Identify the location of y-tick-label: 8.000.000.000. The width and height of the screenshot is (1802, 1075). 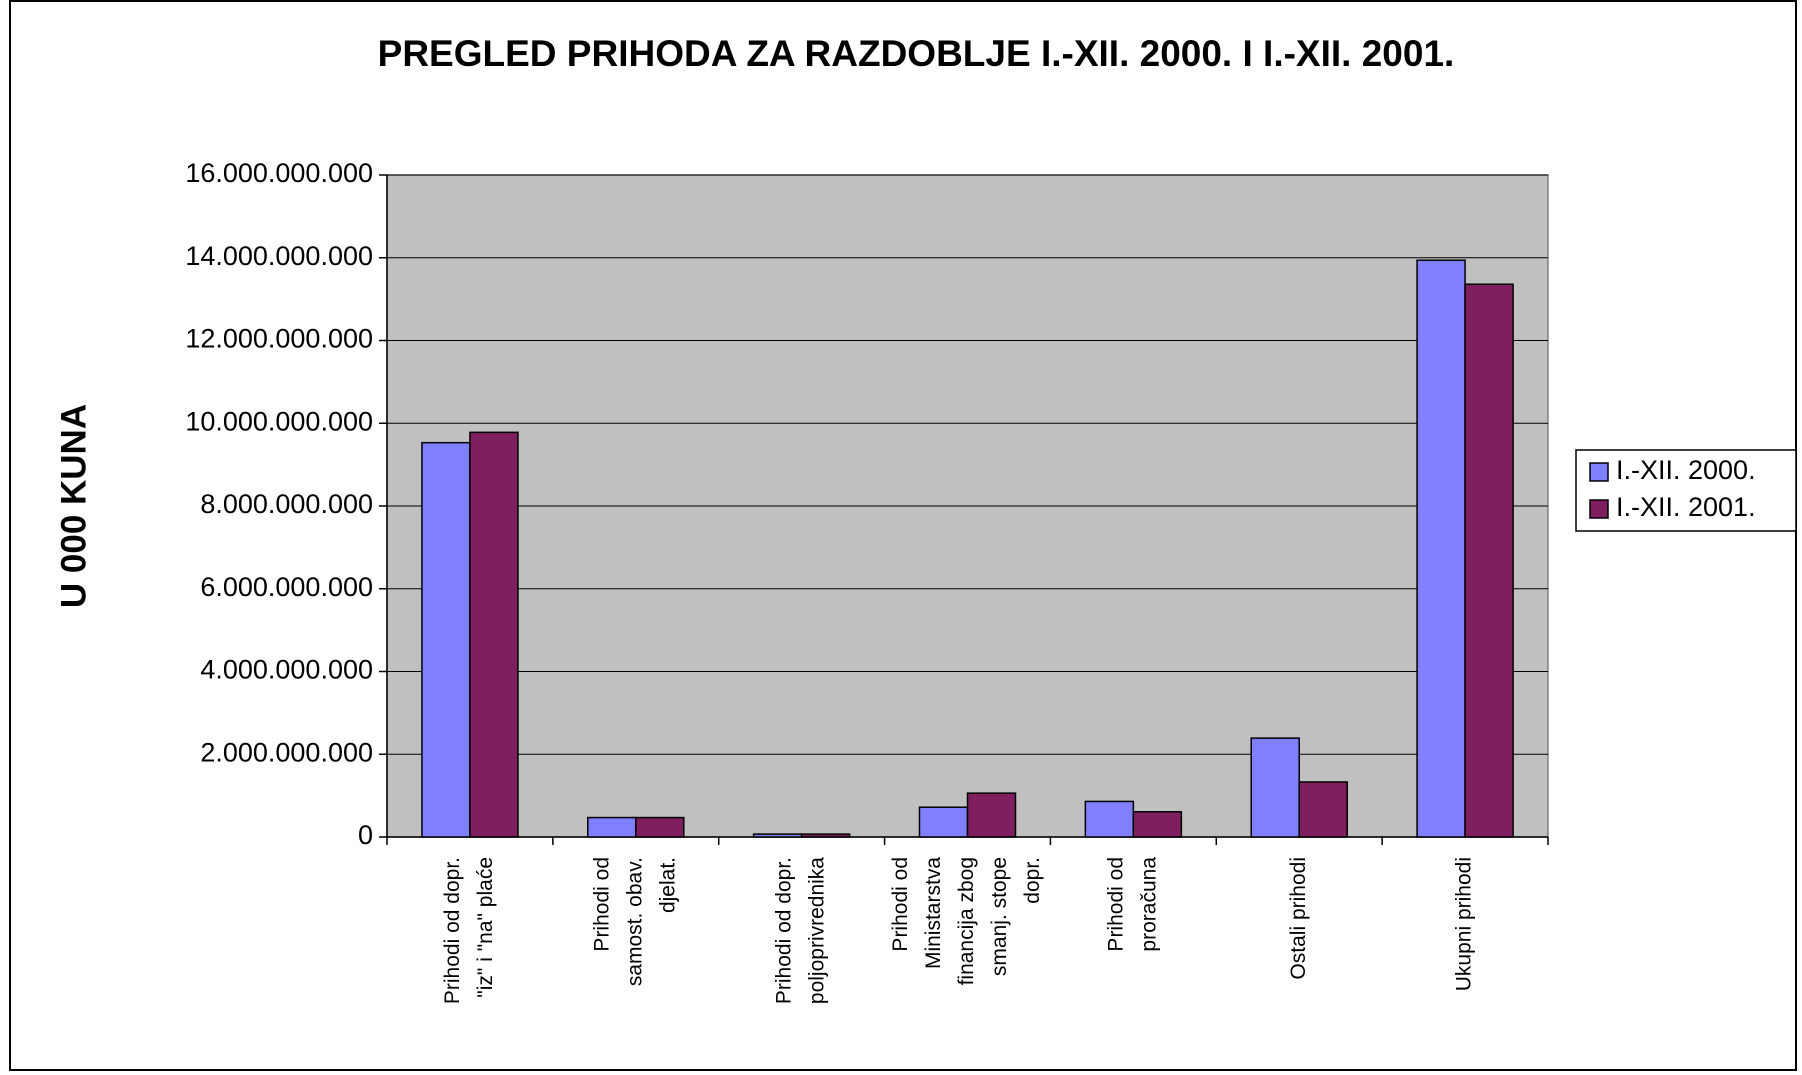
(286, 504).